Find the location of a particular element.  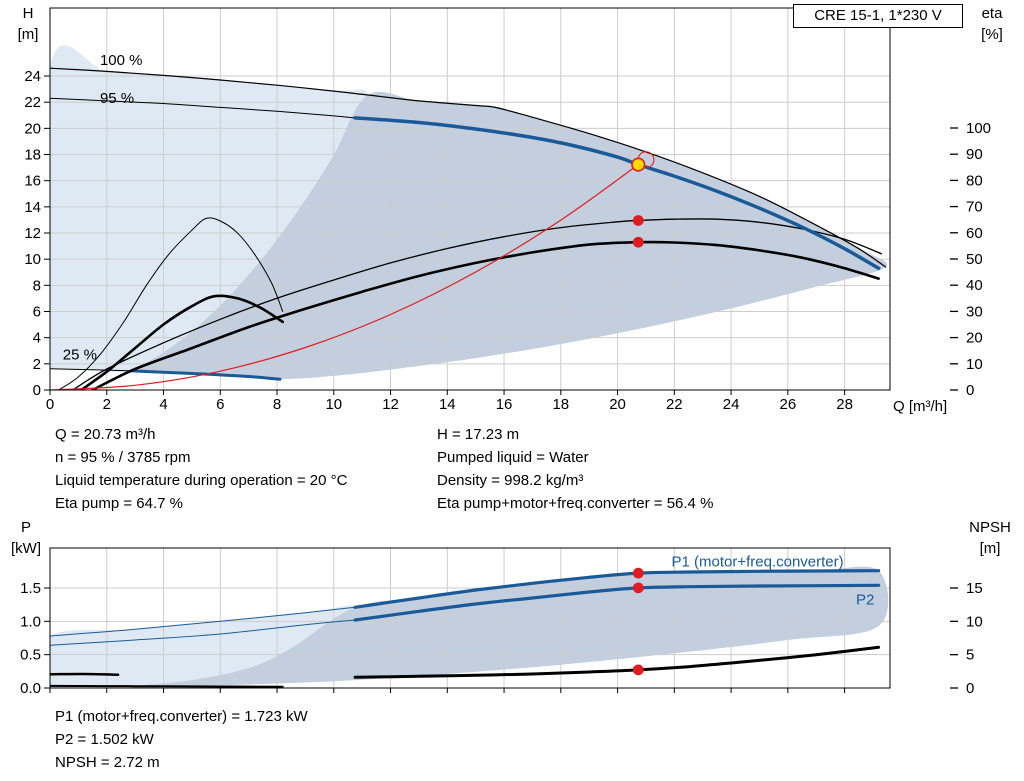

duty-density: Density = 998.2 kg/m³ is located at coordinates (510, 480).